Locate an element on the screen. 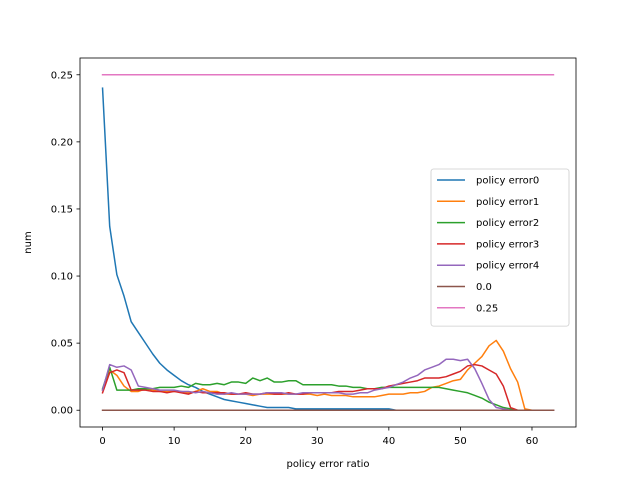 The height and width of the screenshot is (480, 640). x-tick-label: 50 is located at coordinates (460, 441).